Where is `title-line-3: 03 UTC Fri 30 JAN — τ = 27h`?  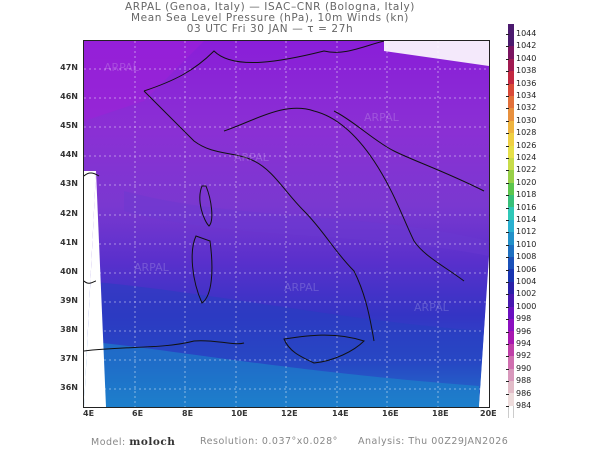 title-line-3: 03 UTC Fri 30 JAN — τ = 27h is located at coordinates (270, 29).